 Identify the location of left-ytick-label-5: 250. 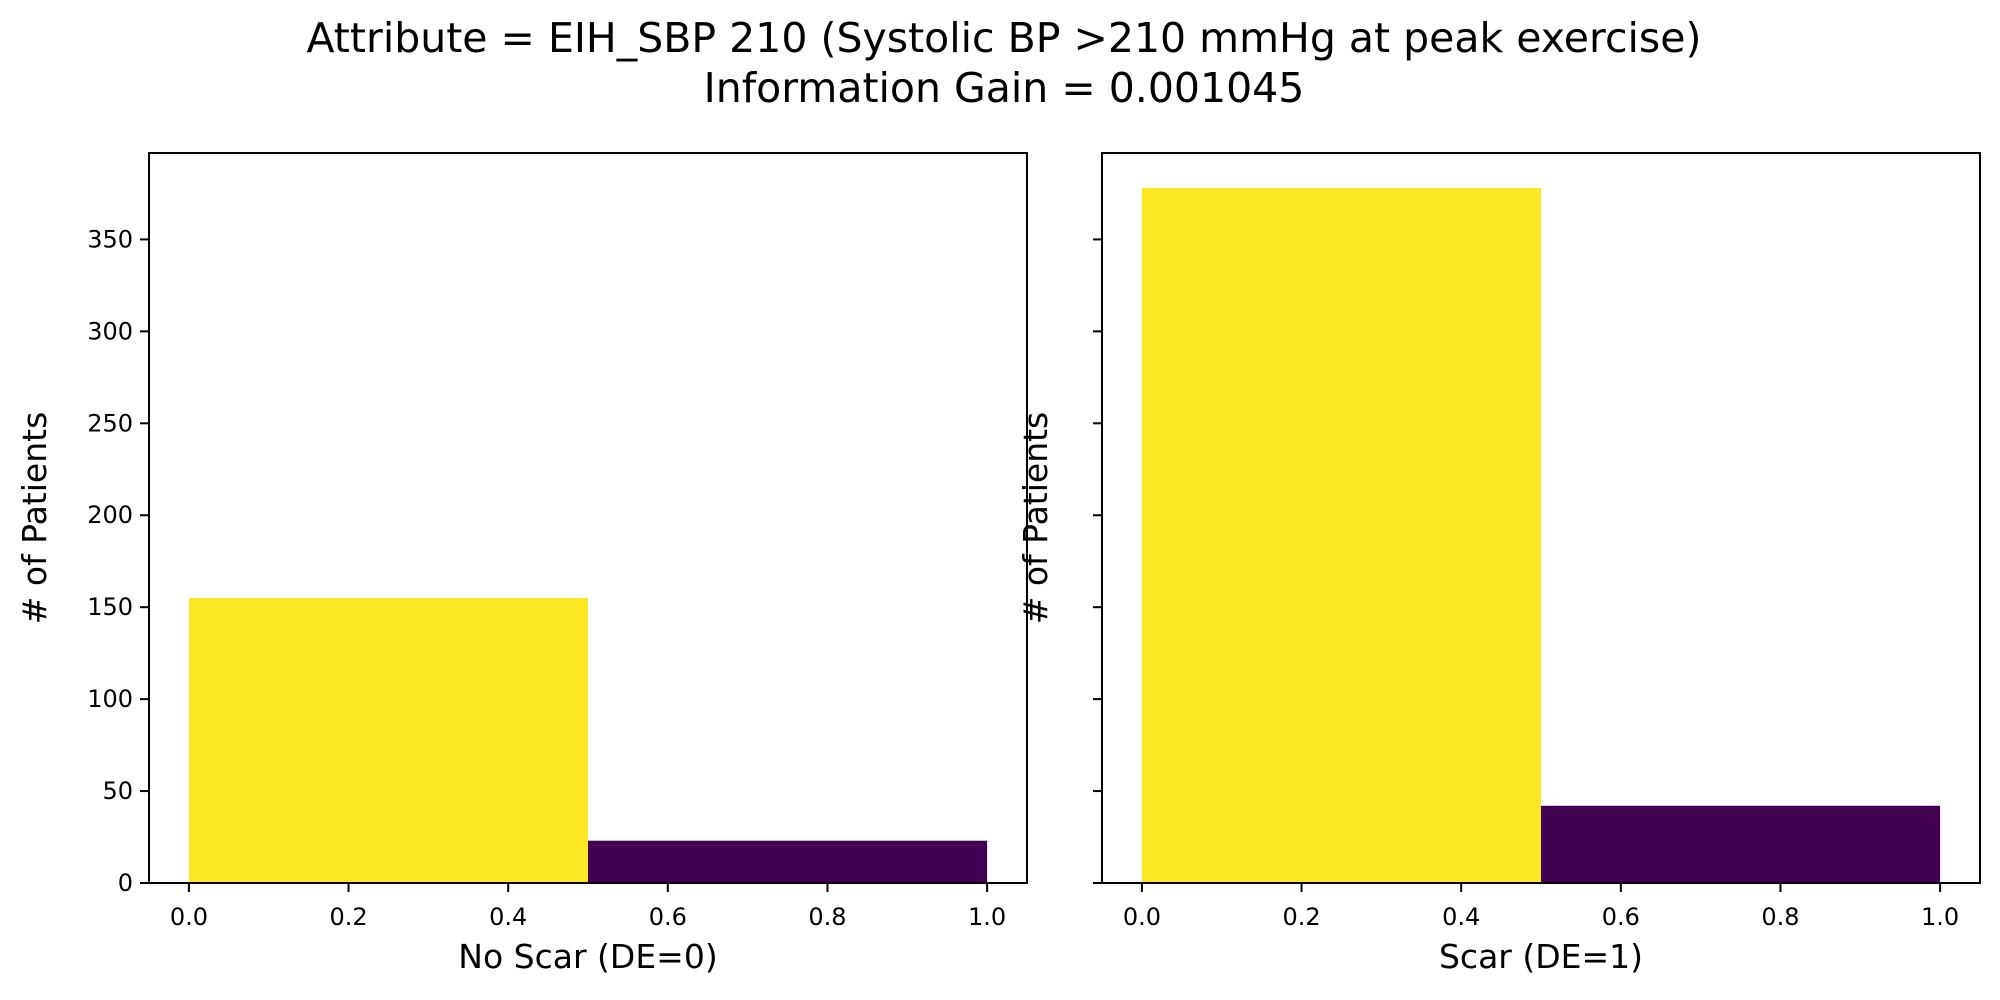
(110, 423).